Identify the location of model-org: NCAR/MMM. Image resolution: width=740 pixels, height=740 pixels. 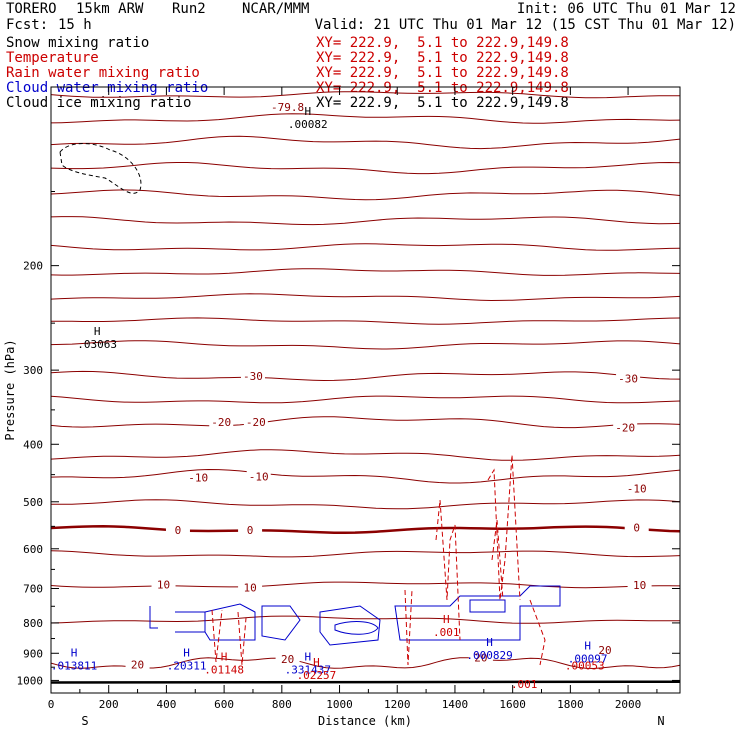
(276, 9).